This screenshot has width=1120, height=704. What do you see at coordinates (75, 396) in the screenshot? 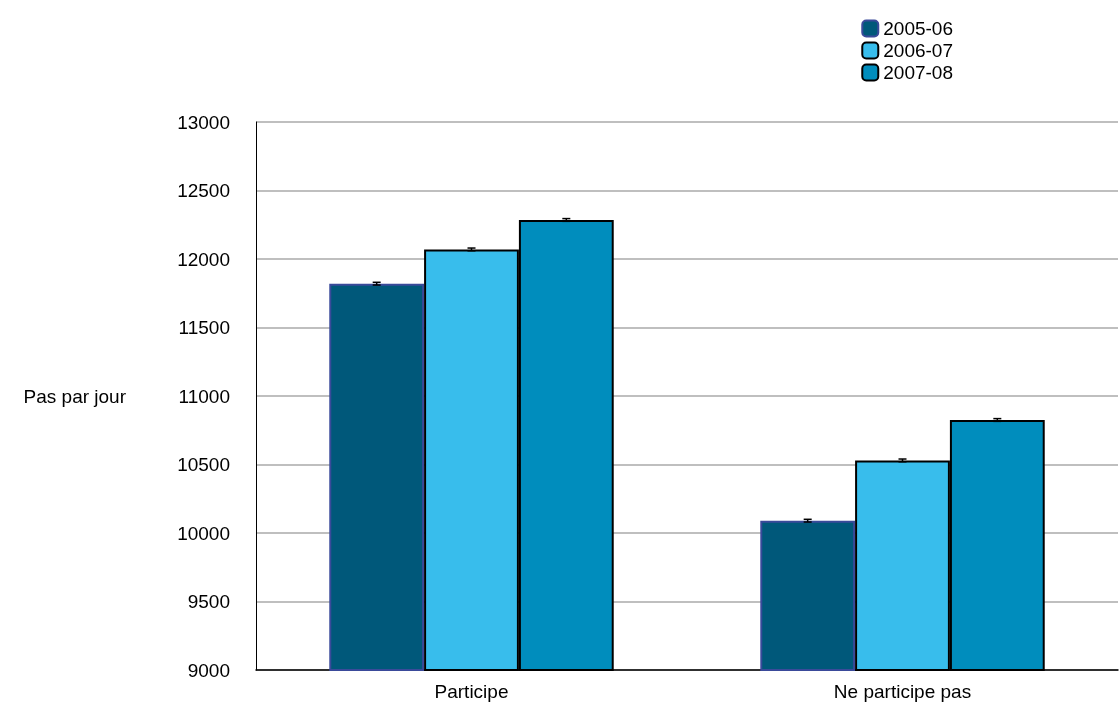
I see `y-axis-title: Pas par jour` at bounding box center [75, 396].